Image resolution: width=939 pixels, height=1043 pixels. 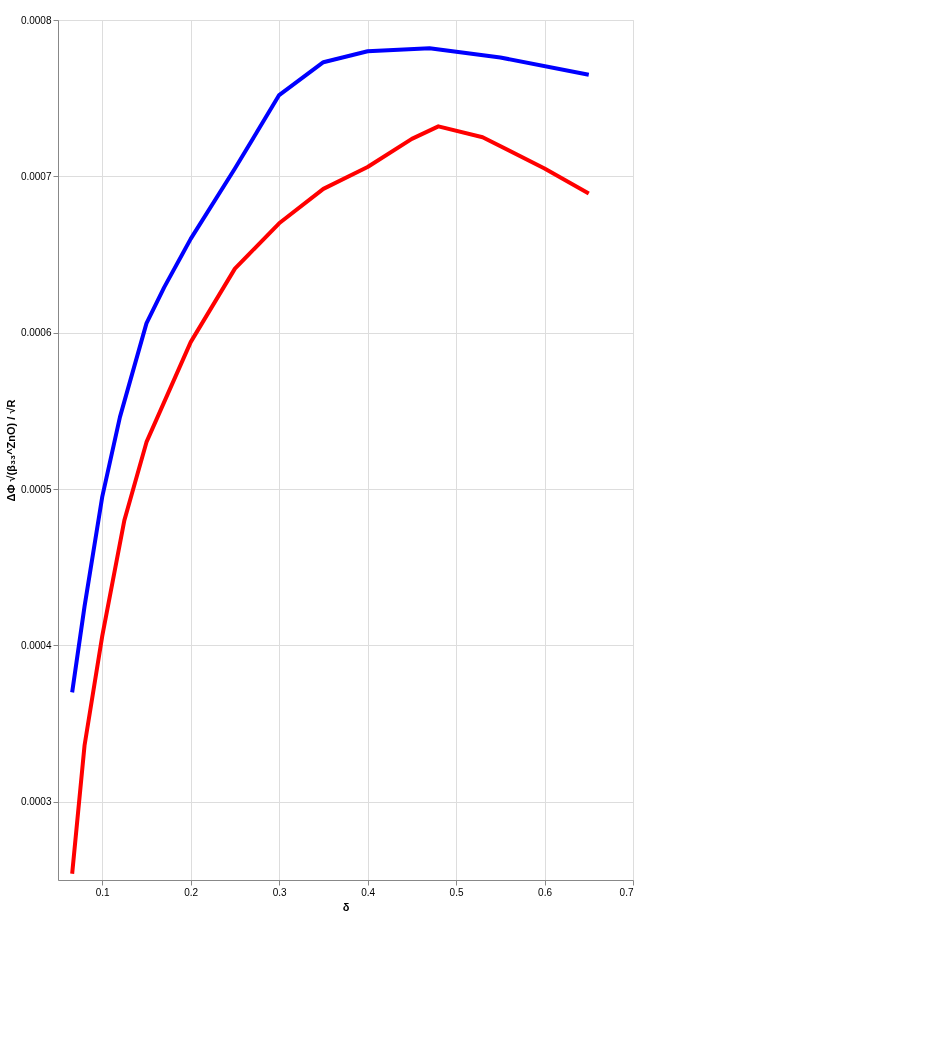 What do you see at coordinates (36, 20) in the screenshot?
I see `y-tick-label: 0.0008` at bounding box center [36, 20].